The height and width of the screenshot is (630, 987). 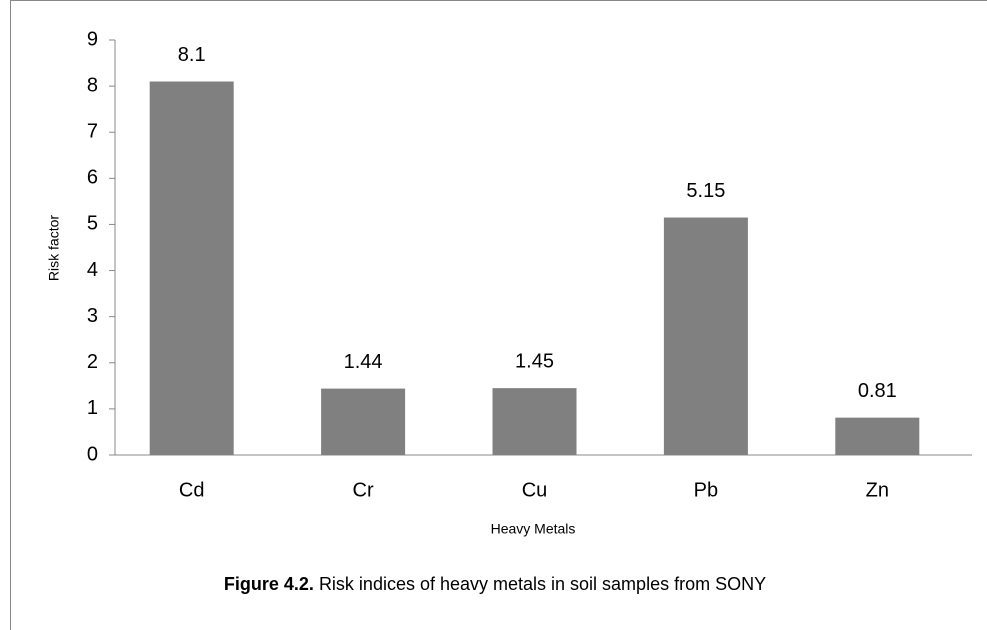 What do you see at coordinates (92, 408) in the screenshot?
I see `y-tick-label: 1` at bounding box center [92, 408].